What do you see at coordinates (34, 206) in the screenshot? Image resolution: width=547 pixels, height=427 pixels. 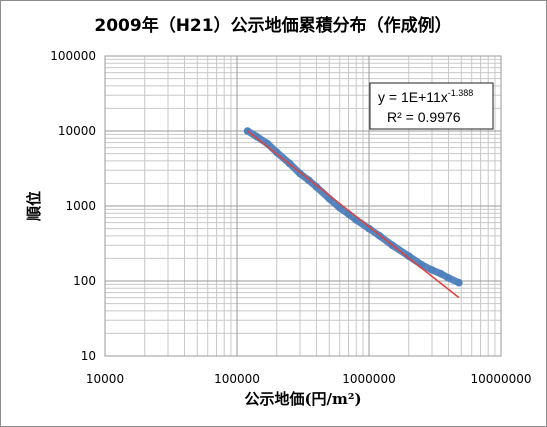 I see `y-axis-label: 順位` at bounding box center [34, 206].